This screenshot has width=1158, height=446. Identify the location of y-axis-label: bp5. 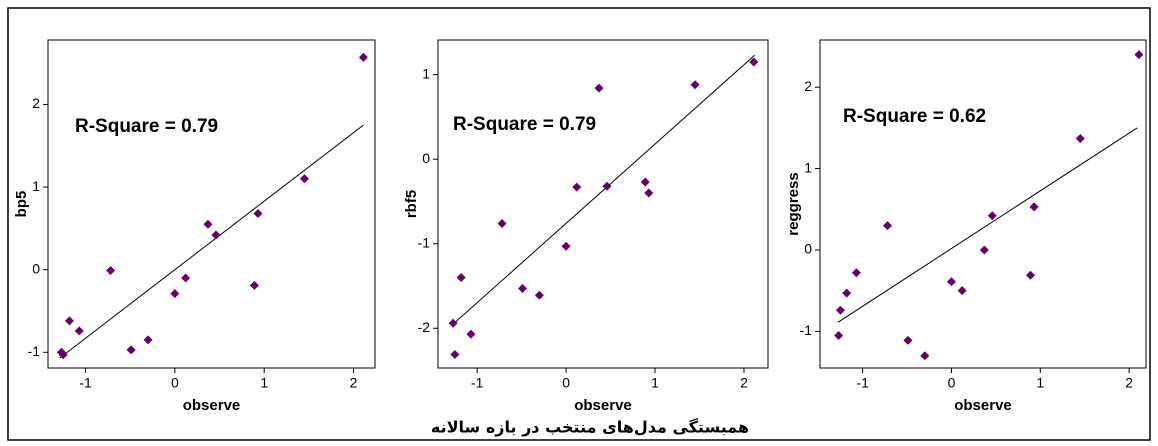
(21, 204).